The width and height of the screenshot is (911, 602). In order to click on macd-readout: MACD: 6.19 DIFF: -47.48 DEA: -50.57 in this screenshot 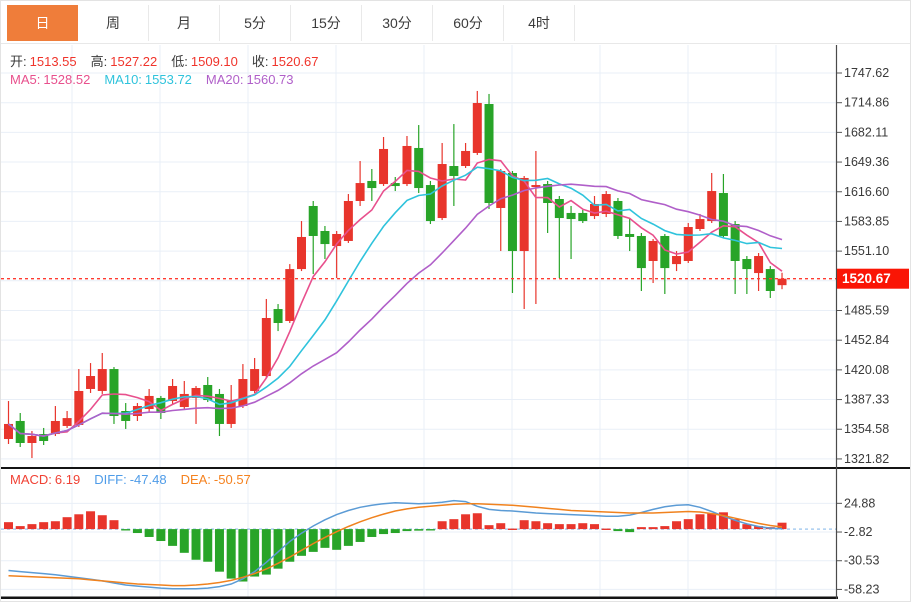, I will do `click(137, 479)`.